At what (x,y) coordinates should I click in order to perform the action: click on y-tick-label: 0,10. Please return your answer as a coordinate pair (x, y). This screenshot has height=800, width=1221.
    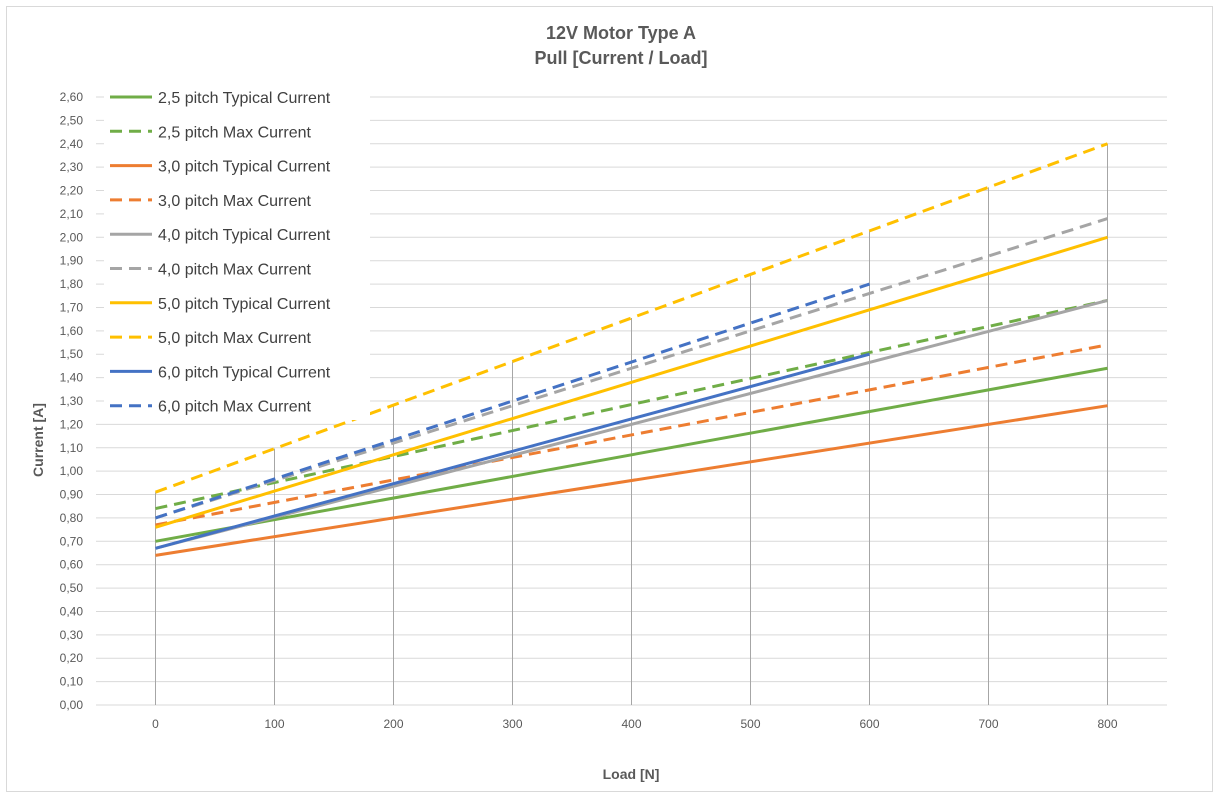
    Looking at the image, I should click on (72, 682).